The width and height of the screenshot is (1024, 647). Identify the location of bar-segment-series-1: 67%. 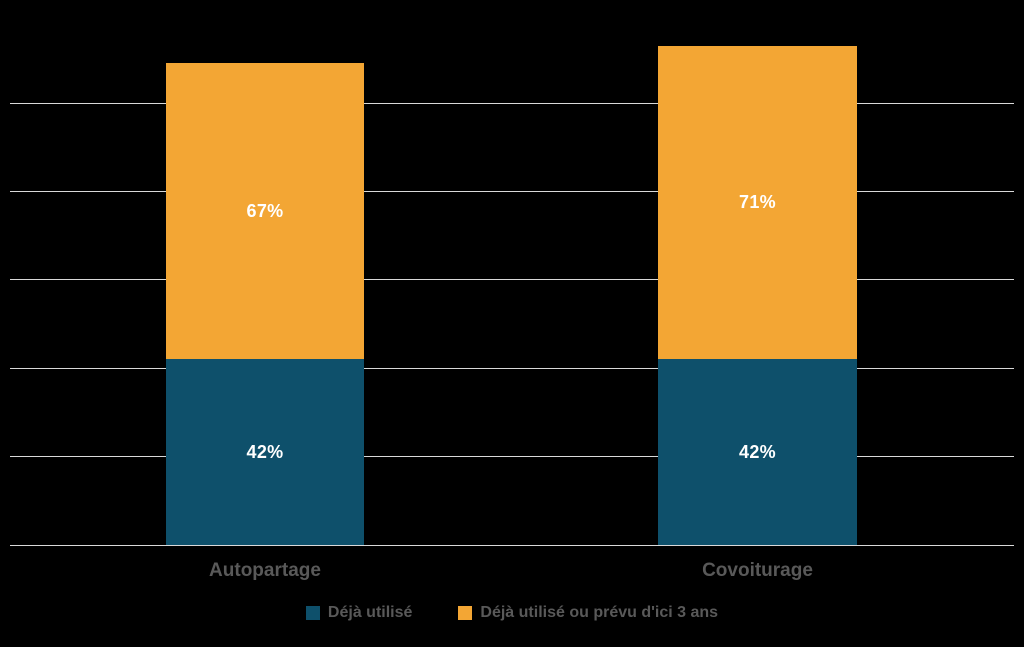
(265, 211).